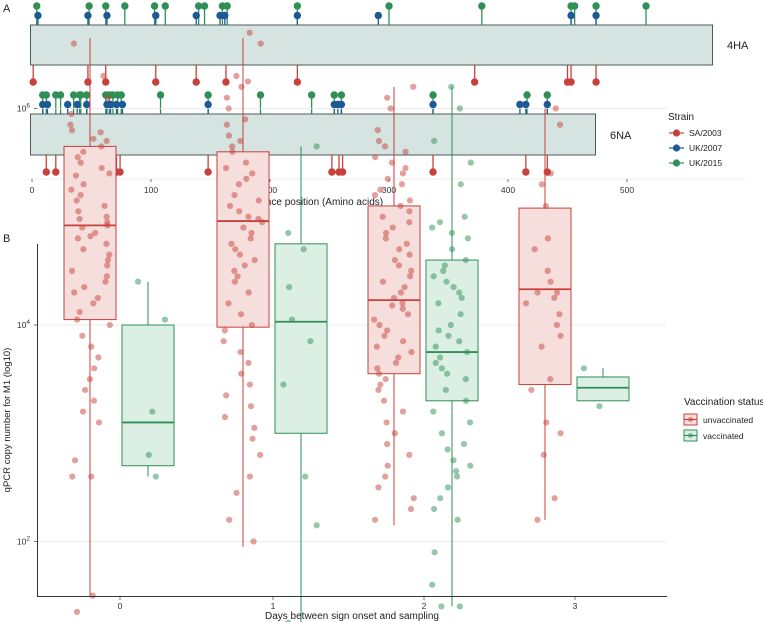  Describe the element at coordinates (575, 606) in the screenshot. I see `panel-b-x-tick-label: 3` at that location.